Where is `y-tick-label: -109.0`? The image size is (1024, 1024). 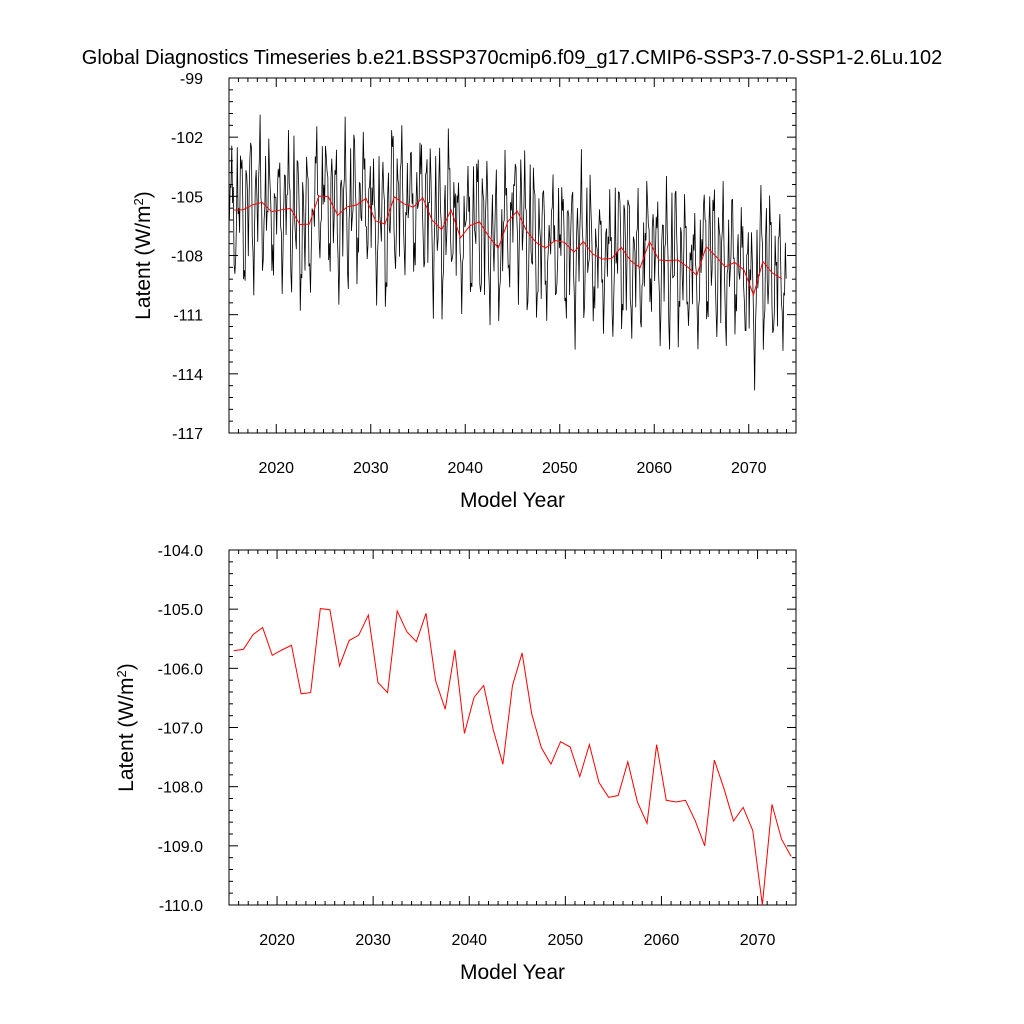 y-tick-label: -109.0 is located at coordinates (180, 847).